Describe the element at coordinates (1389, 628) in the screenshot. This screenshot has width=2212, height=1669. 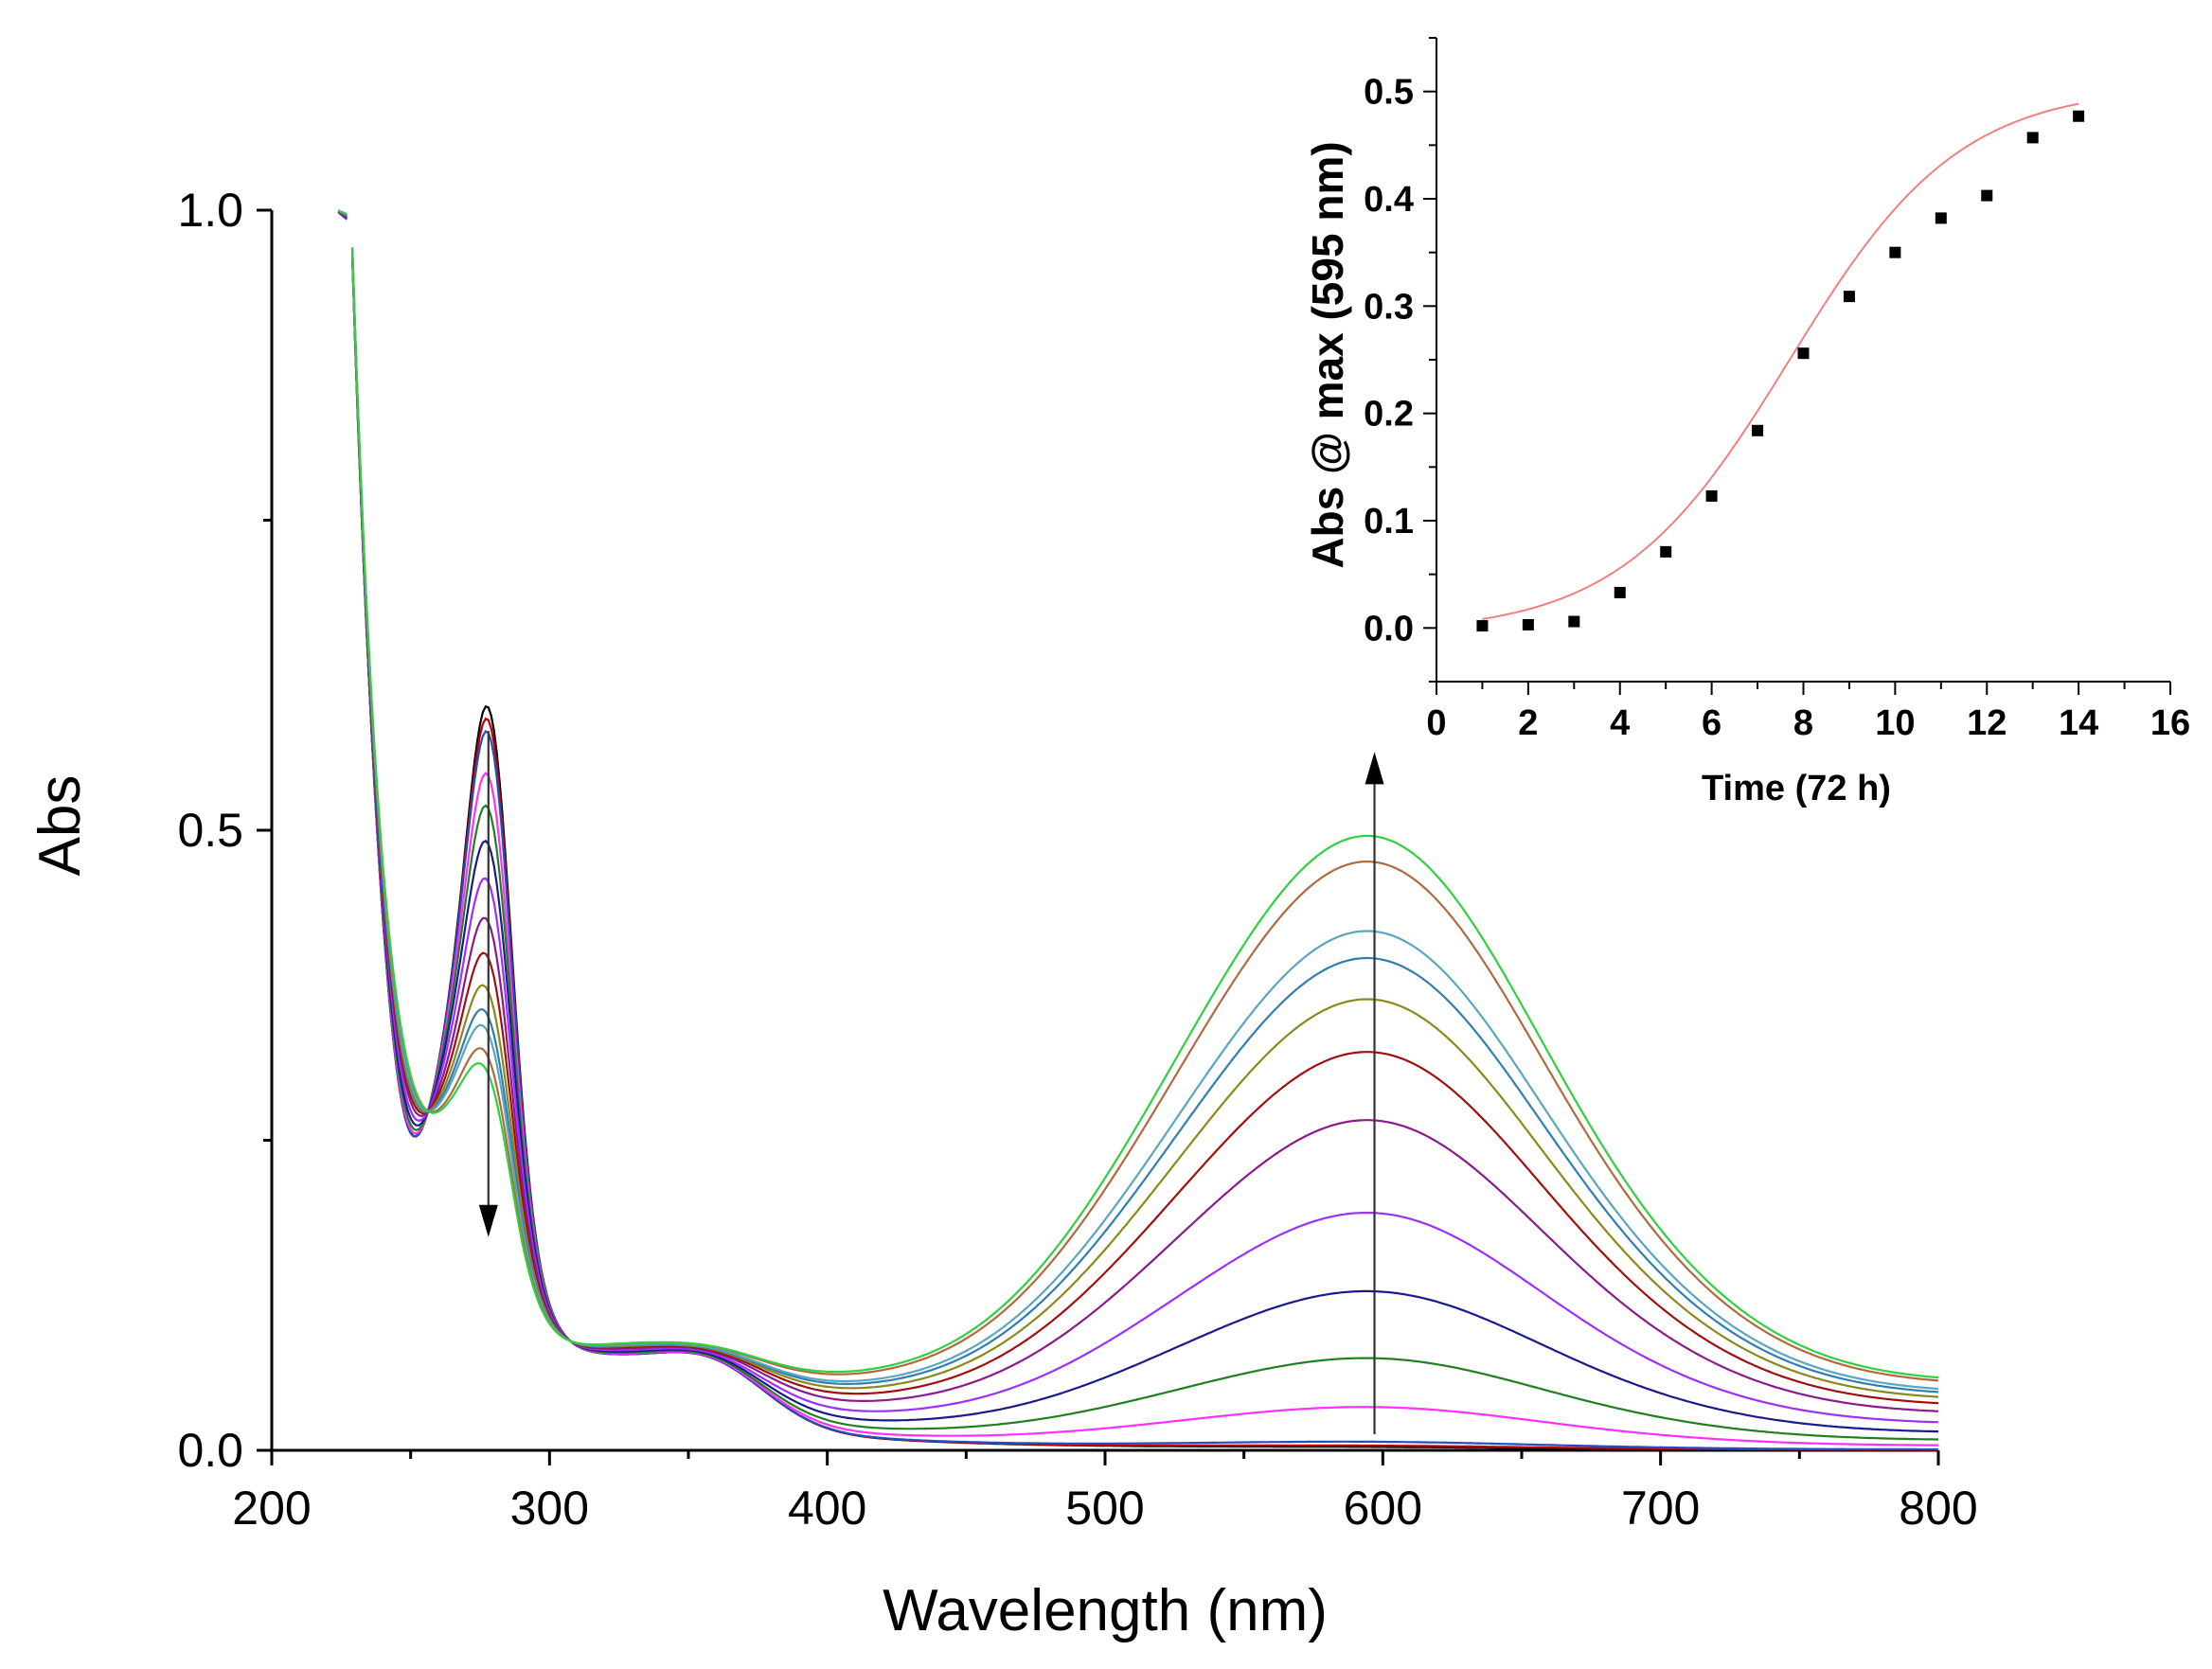
I see `inset-y-tick-label: 0.0` at that location.